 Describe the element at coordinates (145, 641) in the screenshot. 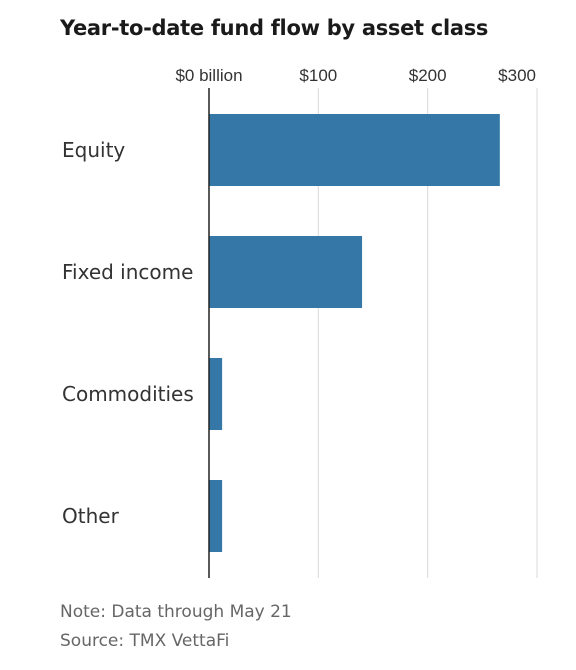

I see `chart-source: Source: TMX VettaFi` at that location.